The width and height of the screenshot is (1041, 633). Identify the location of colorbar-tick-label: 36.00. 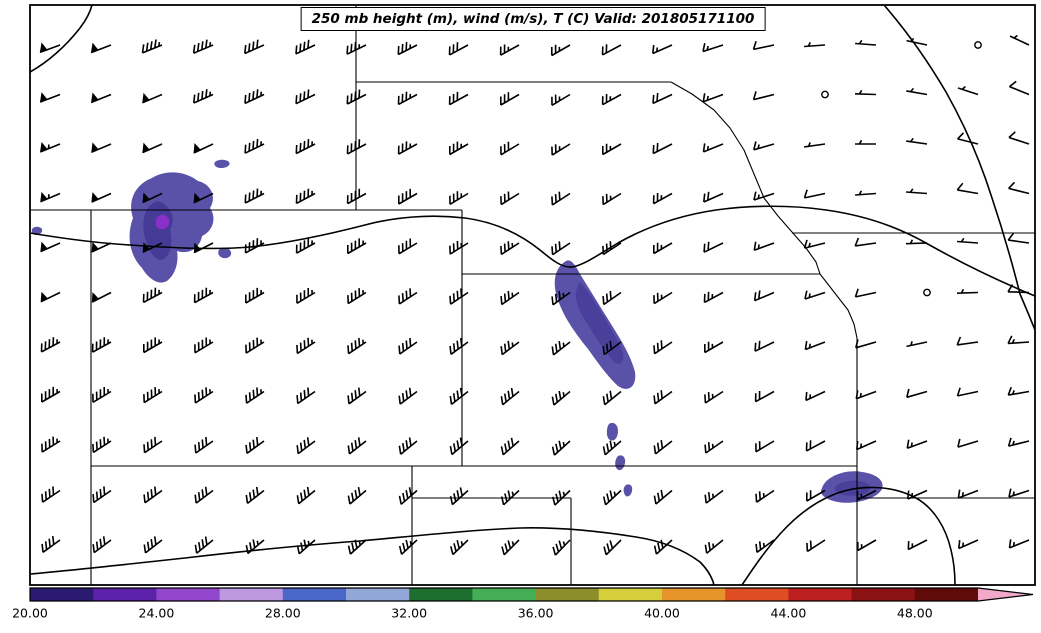
(536, 613).